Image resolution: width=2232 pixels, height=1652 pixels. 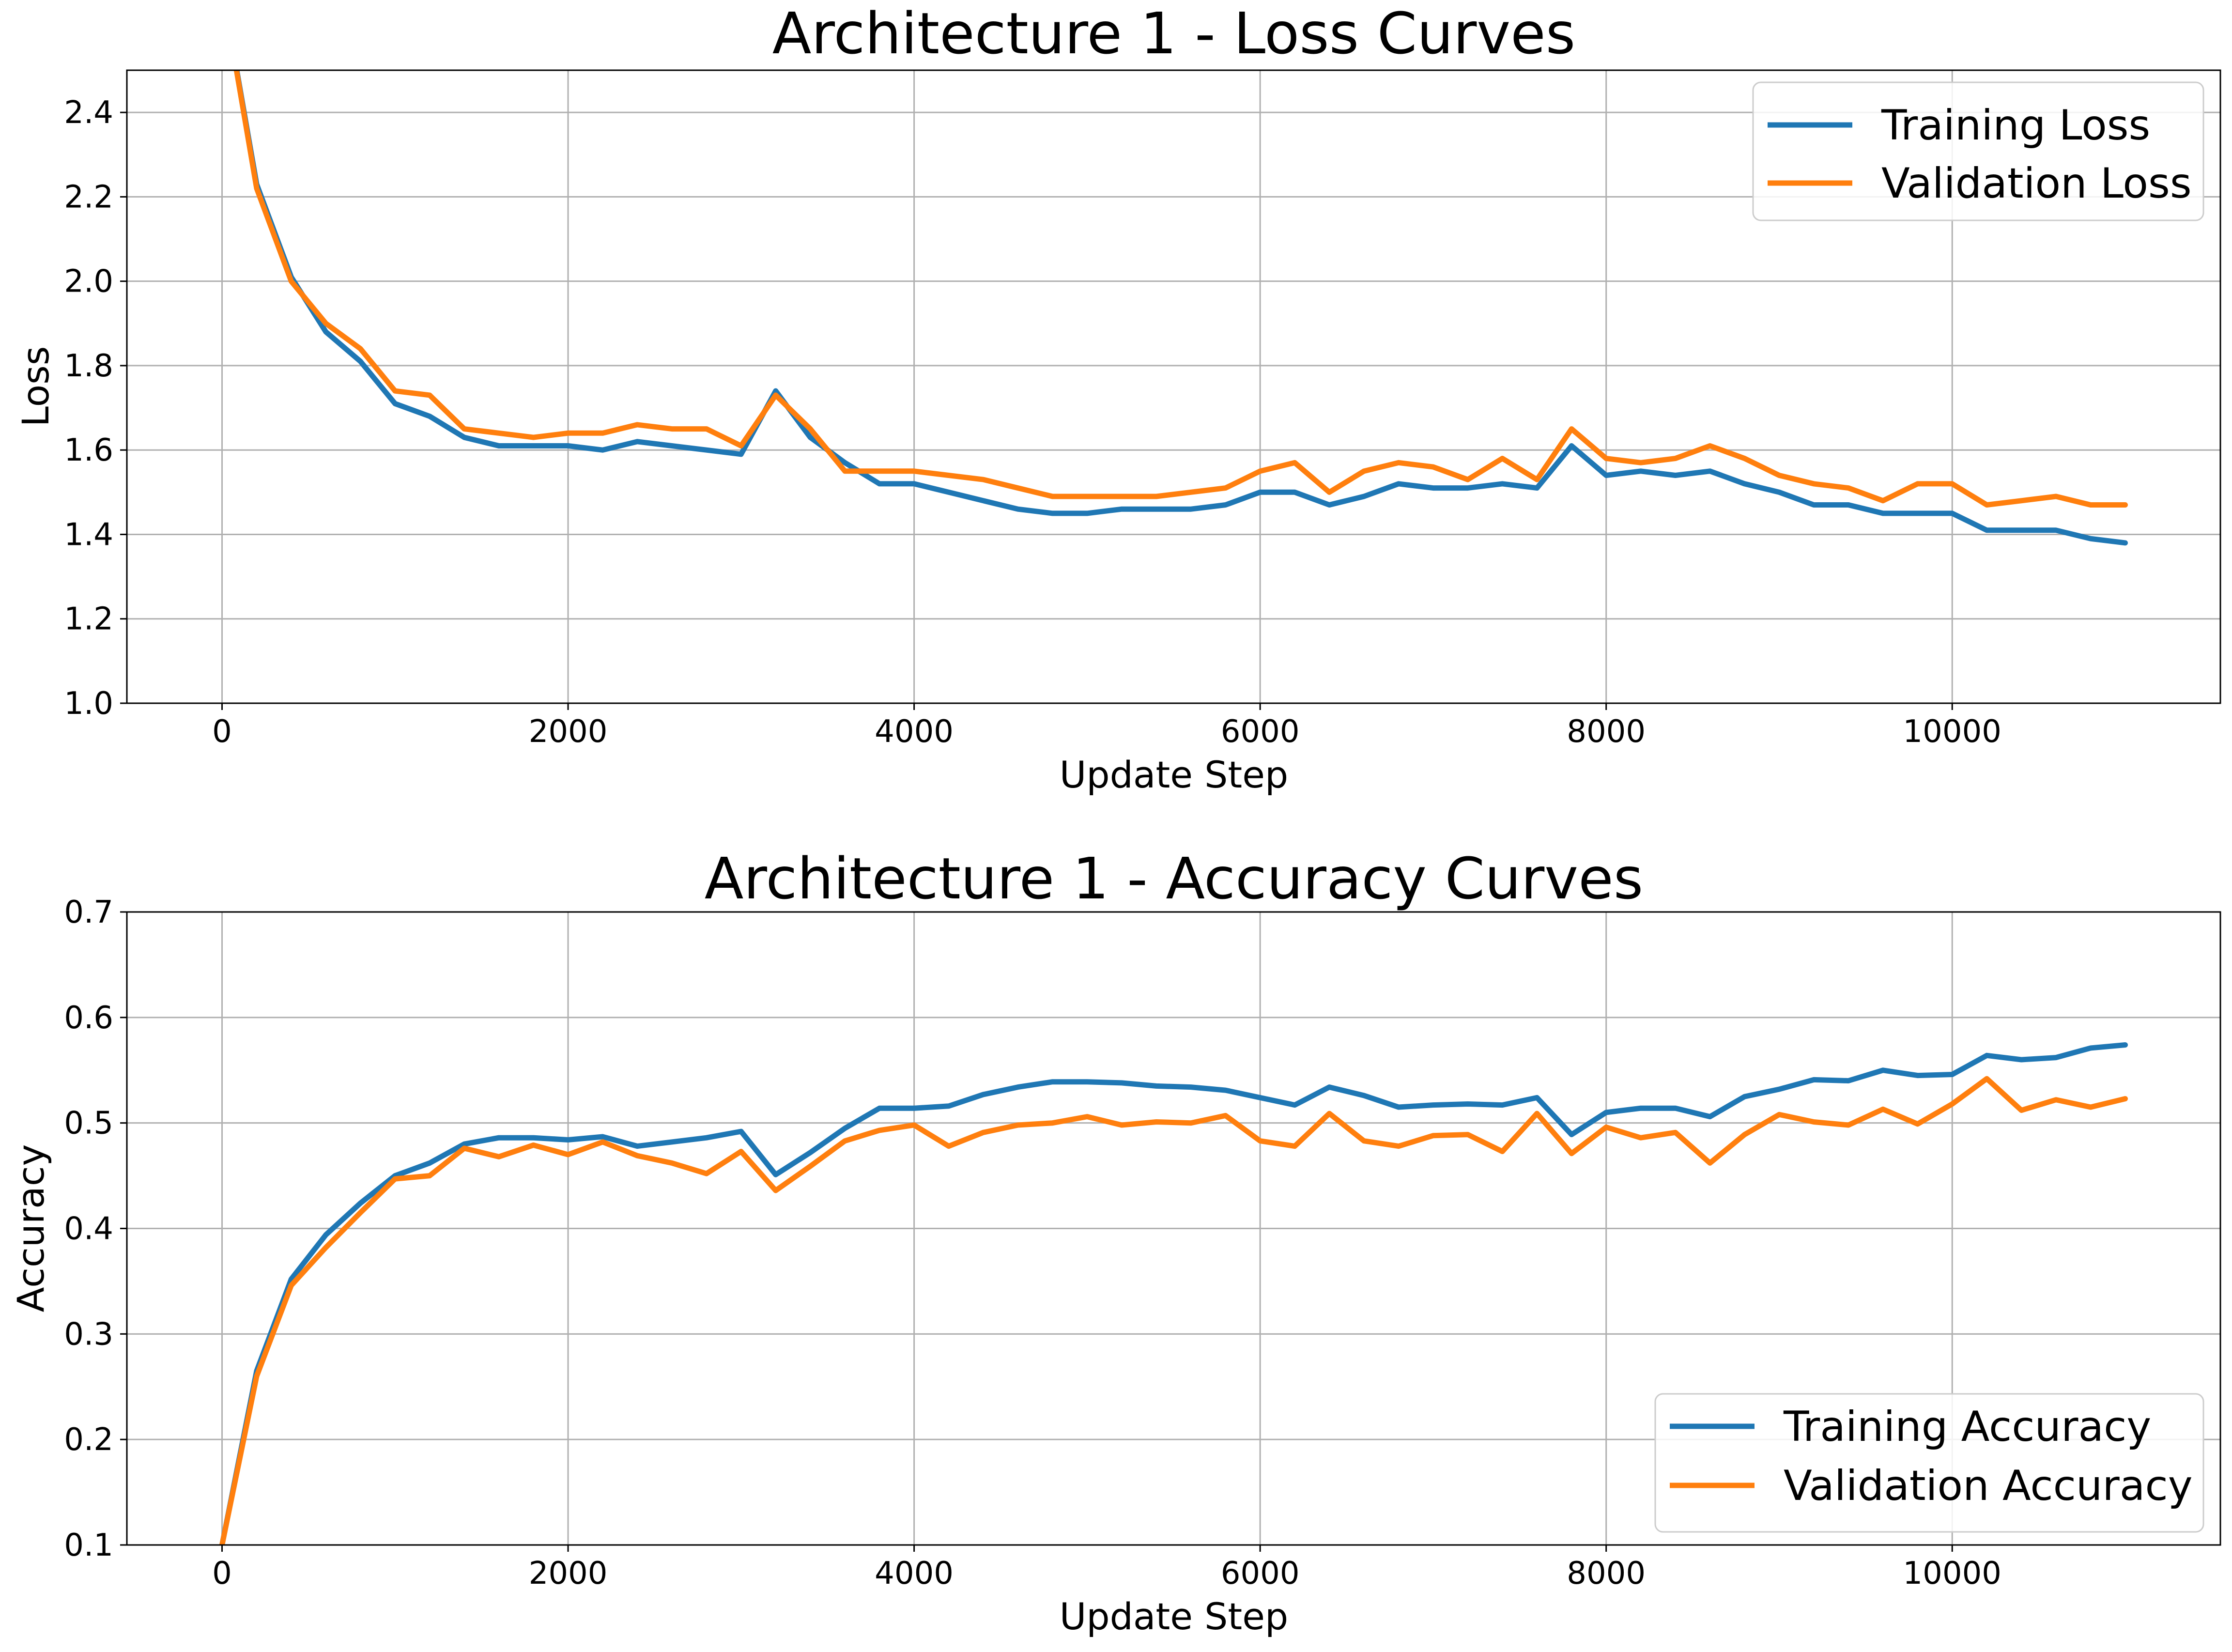 I want to click on accuracy-legend: Training Accuracy Validation Accuracy, so click(x=1929, y=1463).